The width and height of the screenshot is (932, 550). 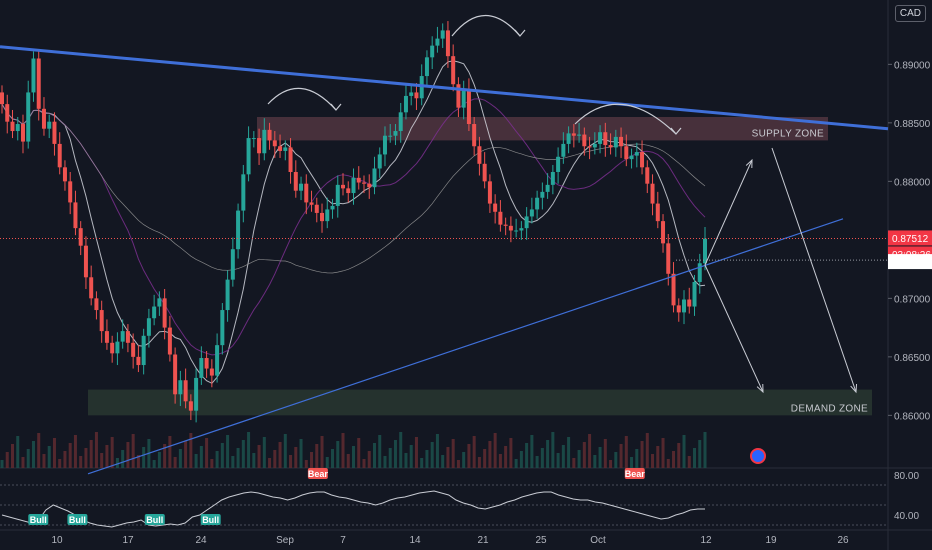 I want to click on compass-icon, so click(x=758, y=456).